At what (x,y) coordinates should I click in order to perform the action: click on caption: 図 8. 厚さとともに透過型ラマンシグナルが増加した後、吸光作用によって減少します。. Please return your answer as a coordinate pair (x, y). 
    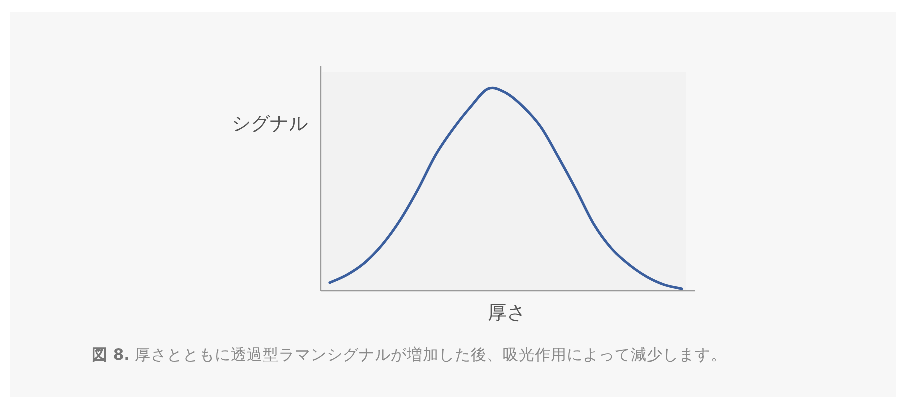
    Looking at the image, I should click on (410, 355).